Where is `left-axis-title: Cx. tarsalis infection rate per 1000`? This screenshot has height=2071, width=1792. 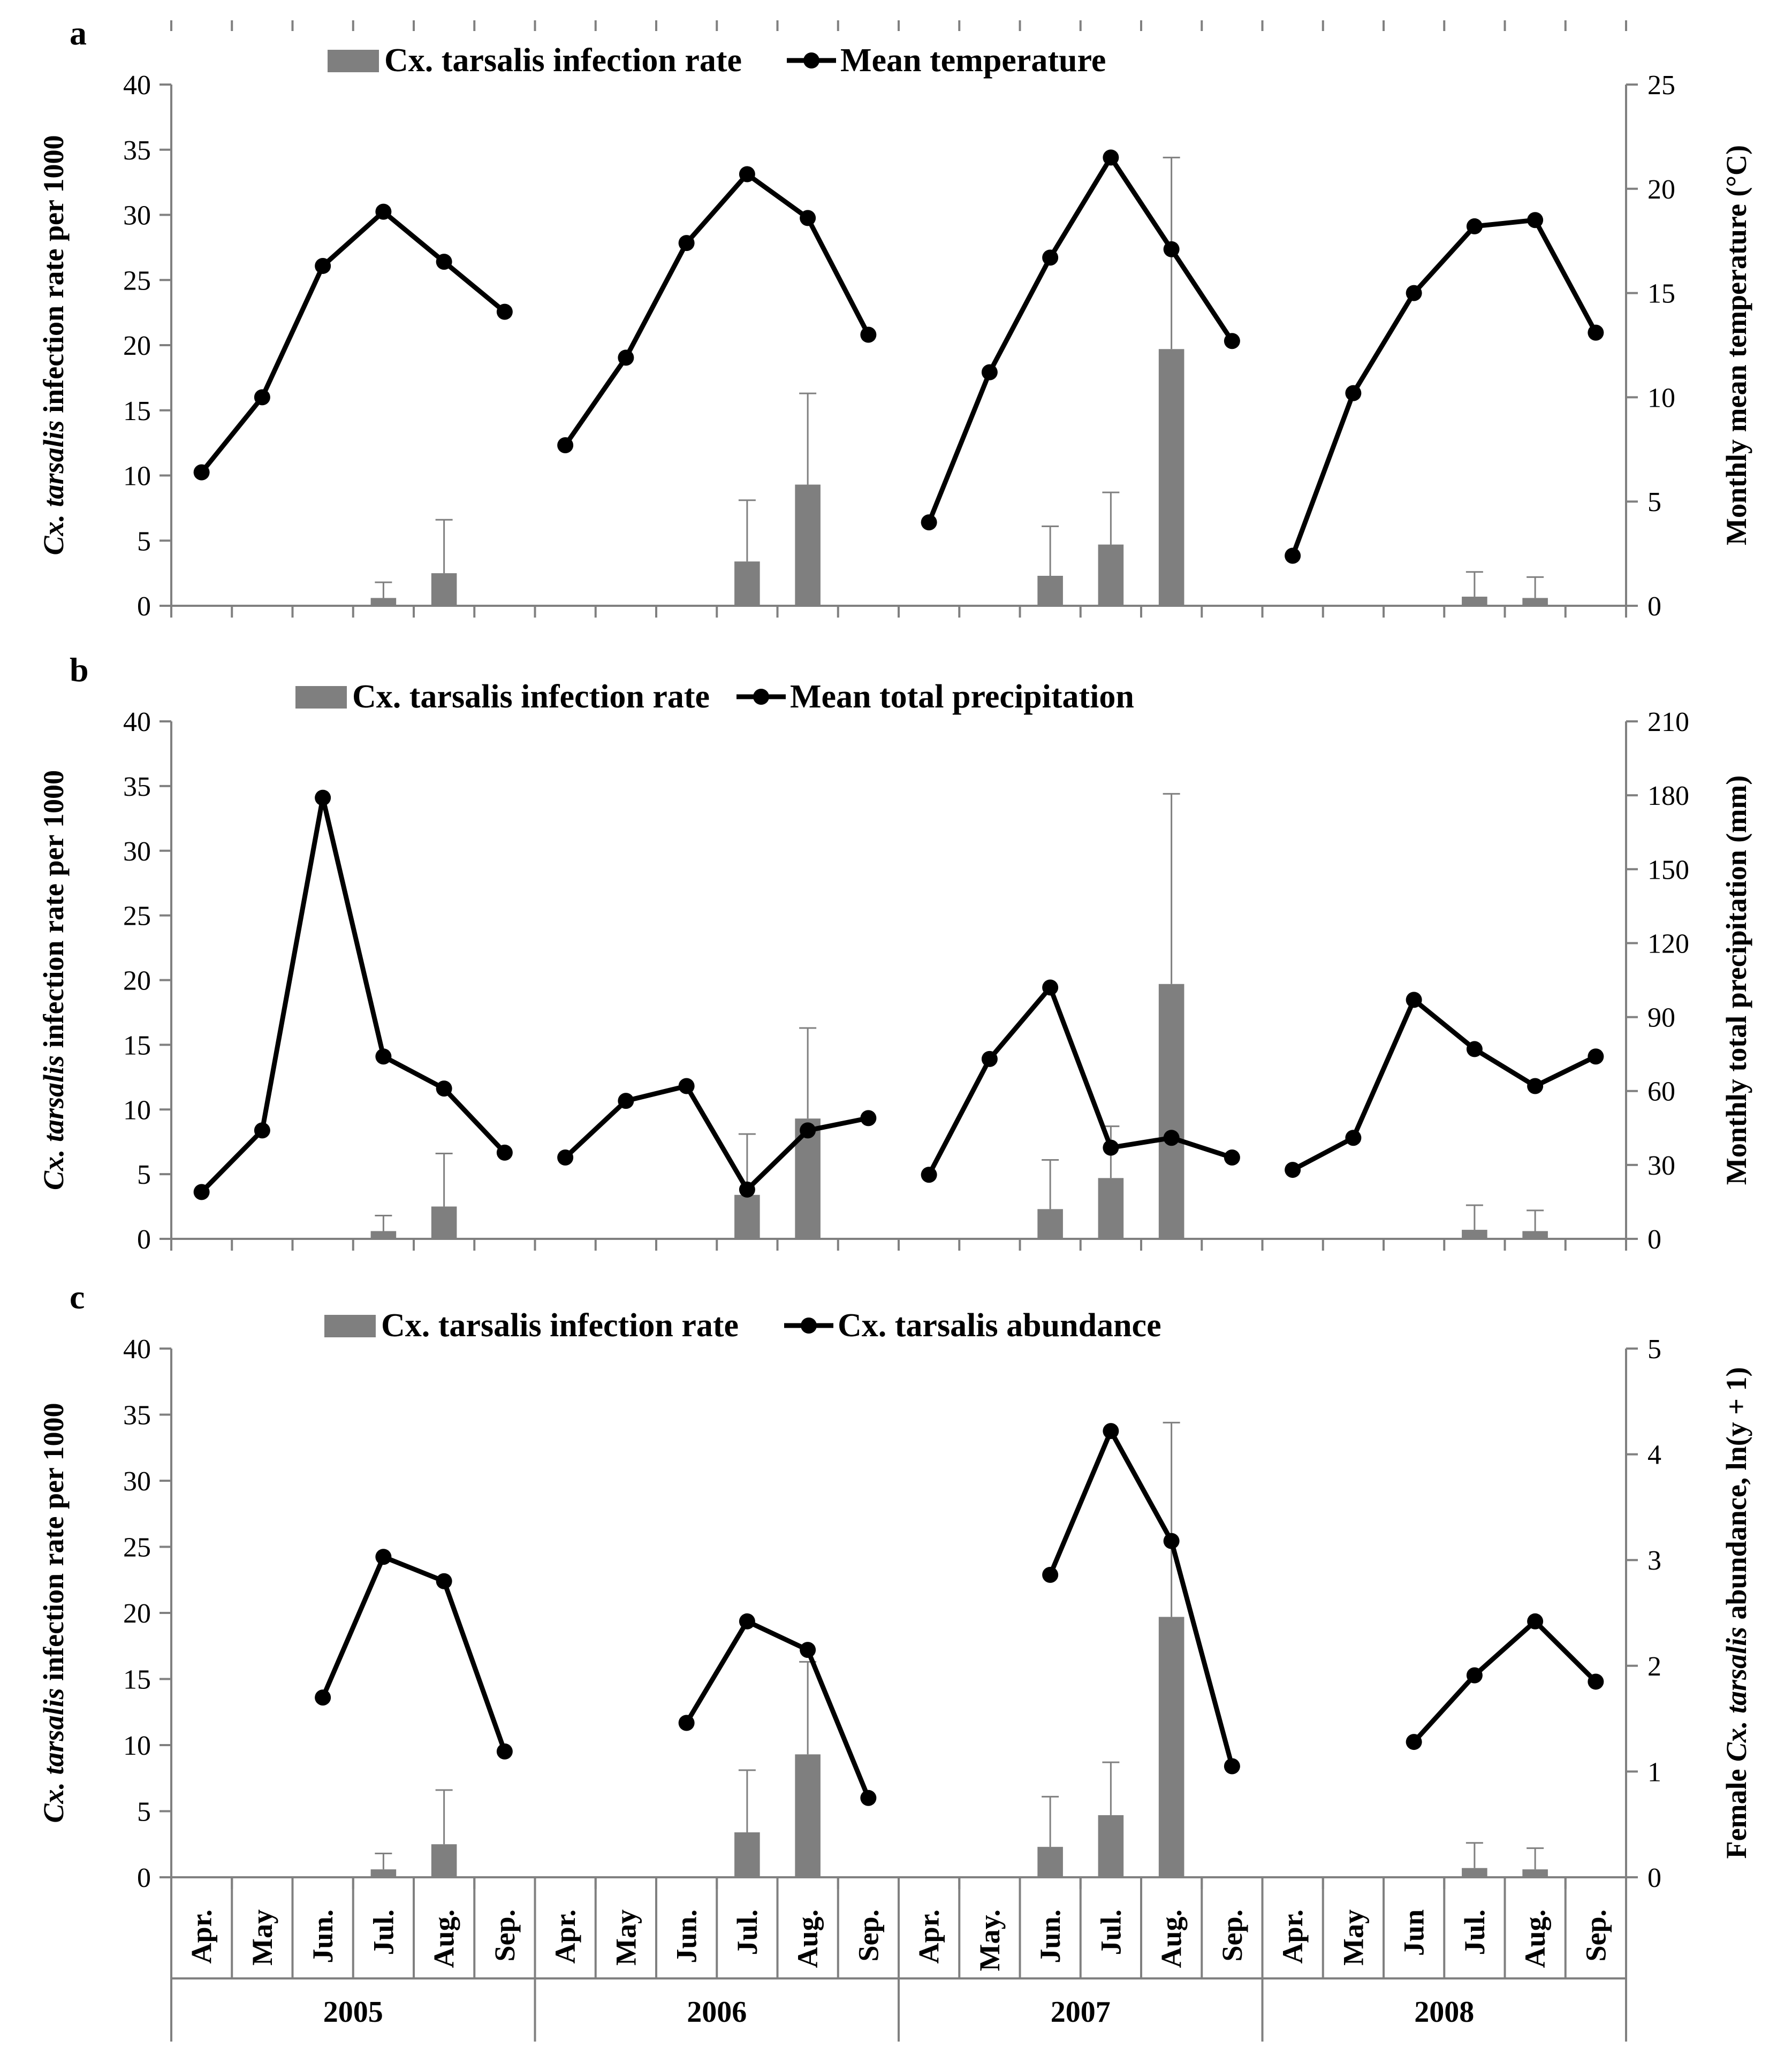
left-axis-title: Cx. tarsalis infection rate per 1000 is located at coordinates (53, 1613).